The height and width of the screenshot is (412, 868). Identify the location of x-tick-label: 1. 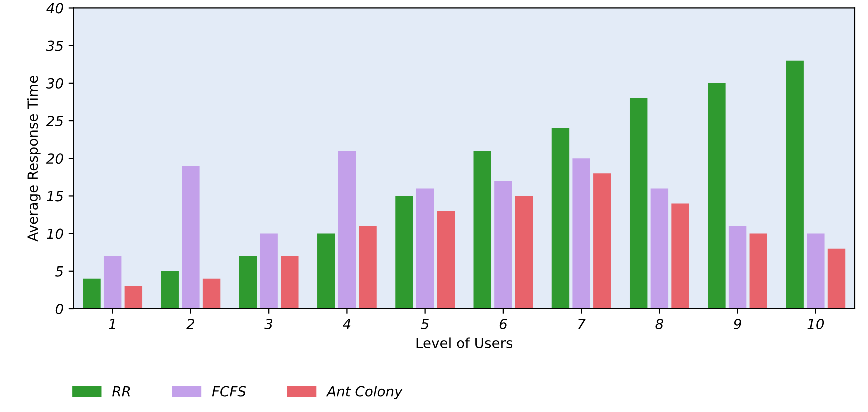
(112, 324).